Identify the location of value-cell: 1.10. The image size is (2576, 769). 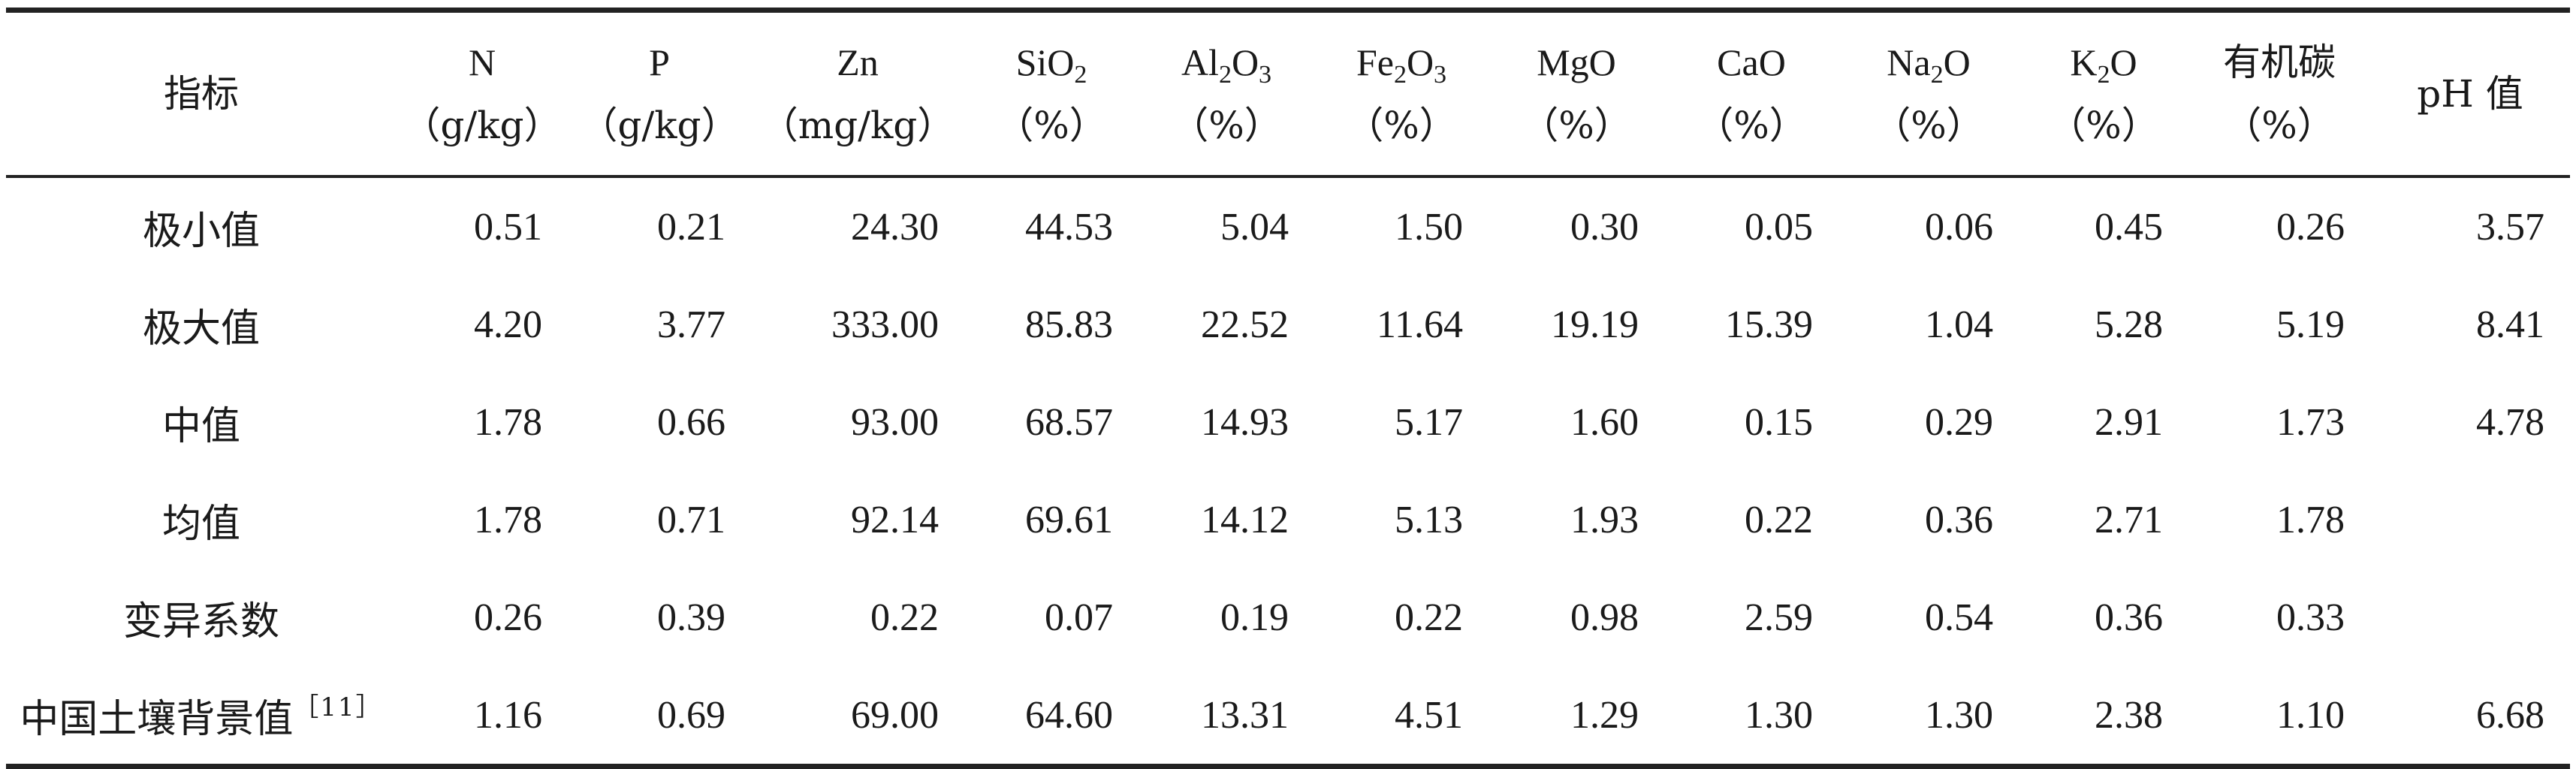
(2310, 715).